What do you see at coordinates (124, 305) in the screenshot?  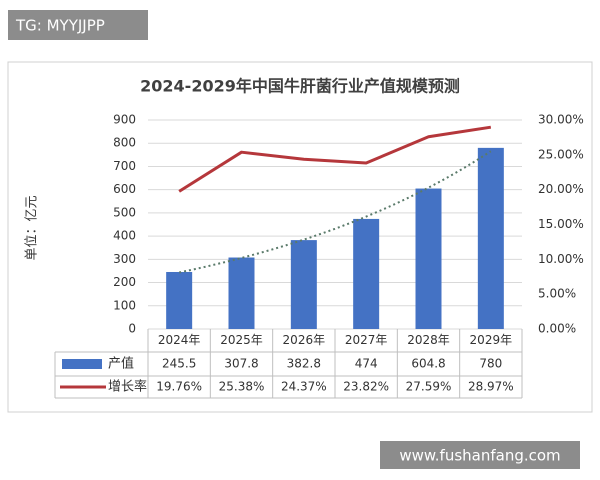 I see `y-tick-label: 100` at bounding box center [124, 305].